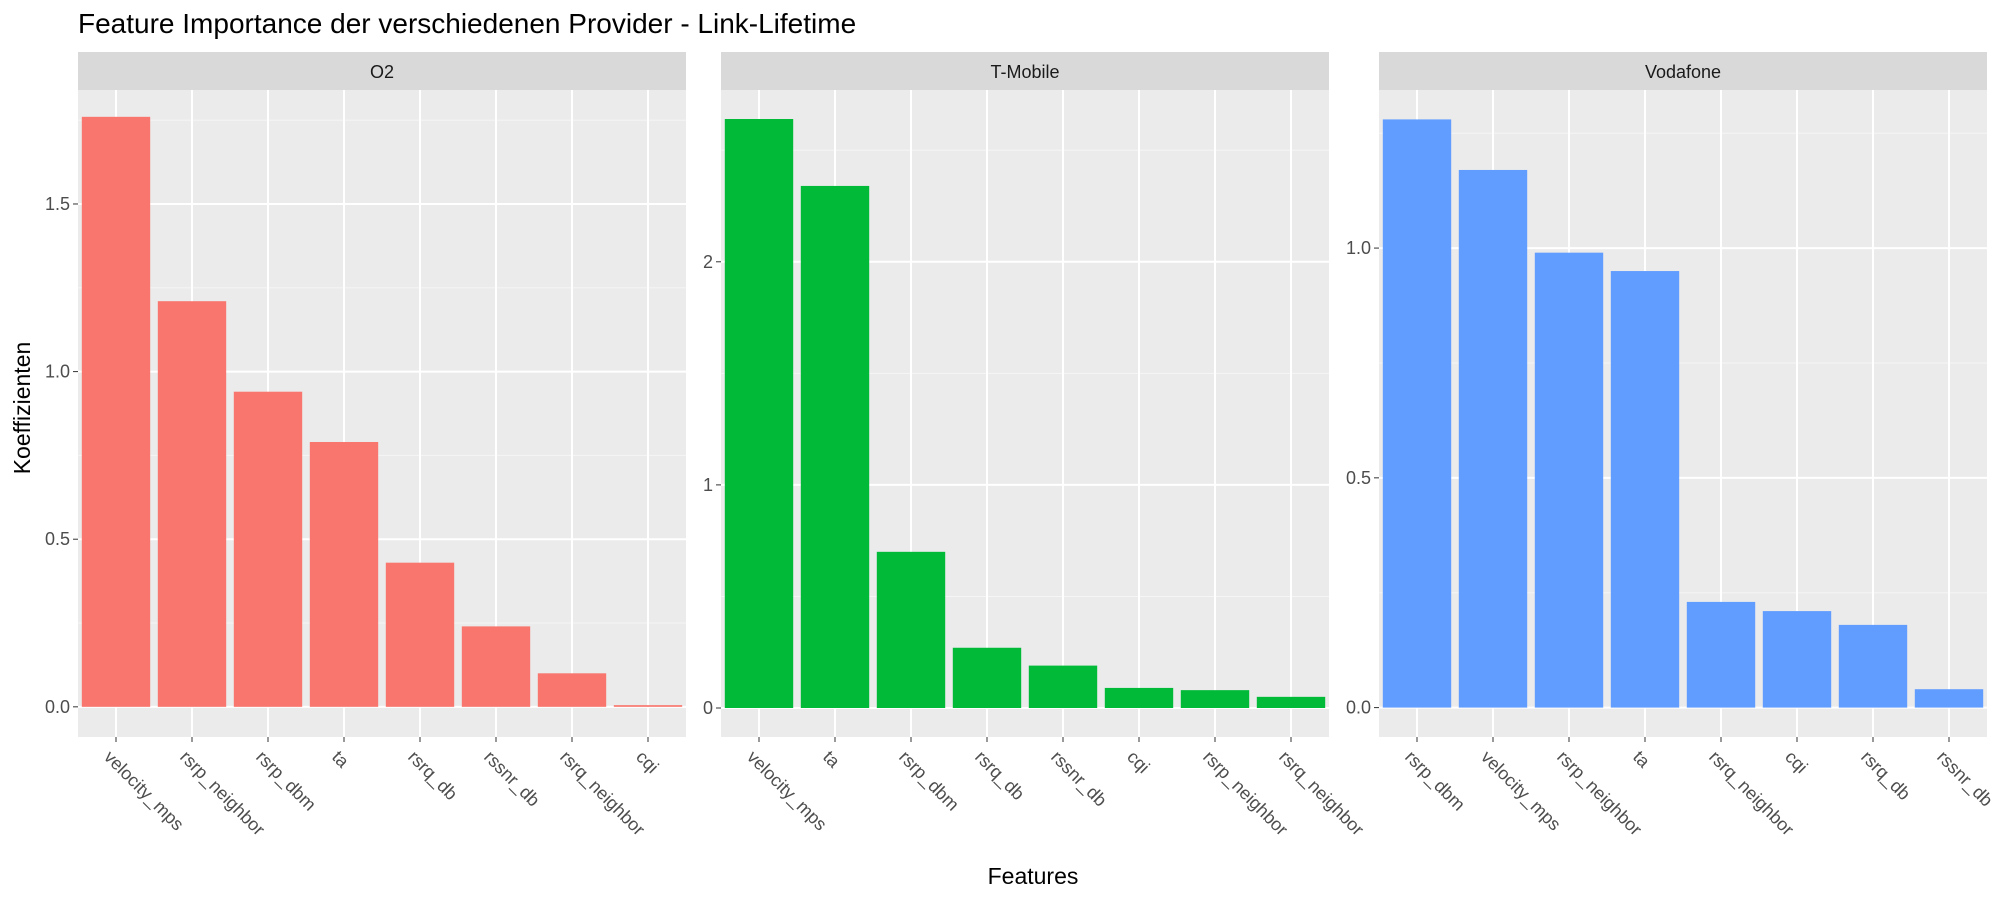 Image resolution: width=2000 pixels, height=900 pixels. I want to click on bar-t-mobile-rsrp-neighbor, so click(1215, 699).